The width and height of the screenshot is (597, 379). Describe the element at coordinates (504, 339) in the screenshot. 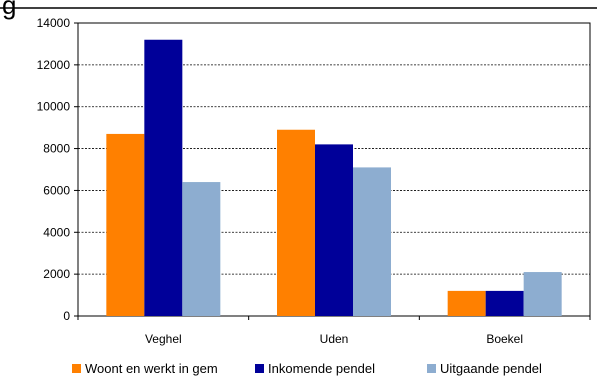

I see `x-category-label: Boekel` at that location.